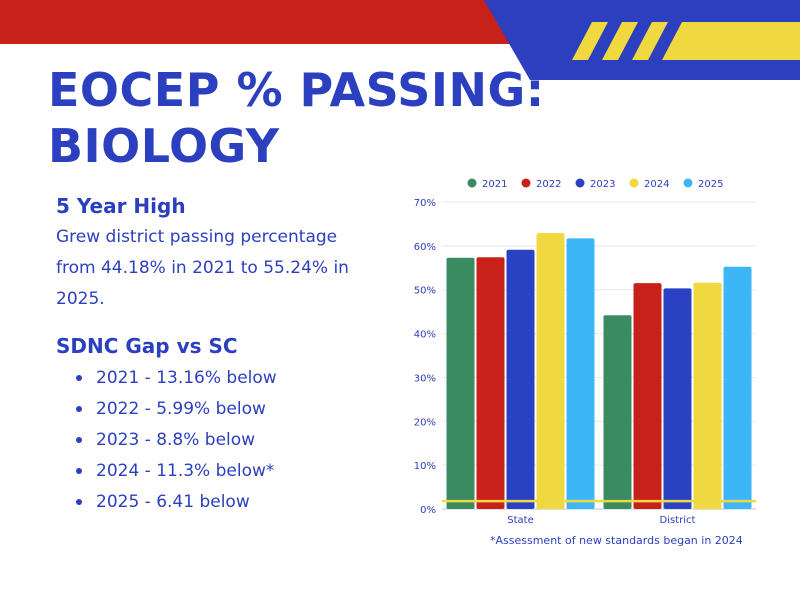  Describe the element at coordinates (164, 146) in the screenshot. I see `title-line-2: BIOLOGY` at that location.